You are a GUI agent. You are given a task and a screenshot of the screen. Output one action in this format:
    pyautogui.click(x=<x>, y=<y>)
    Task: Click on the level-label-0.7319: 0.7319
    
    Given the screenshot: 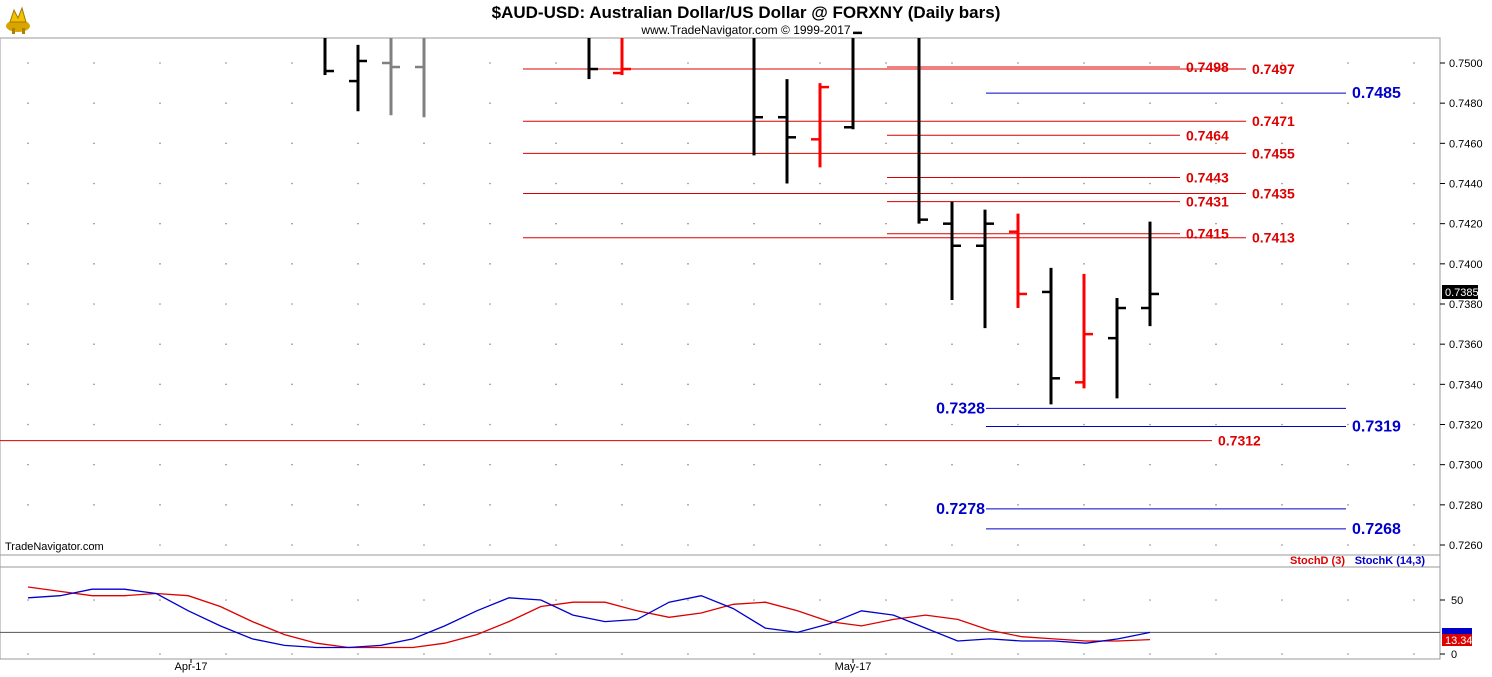 What is the action you would take?
    pyautogui.click(x=1376, y=427)
    